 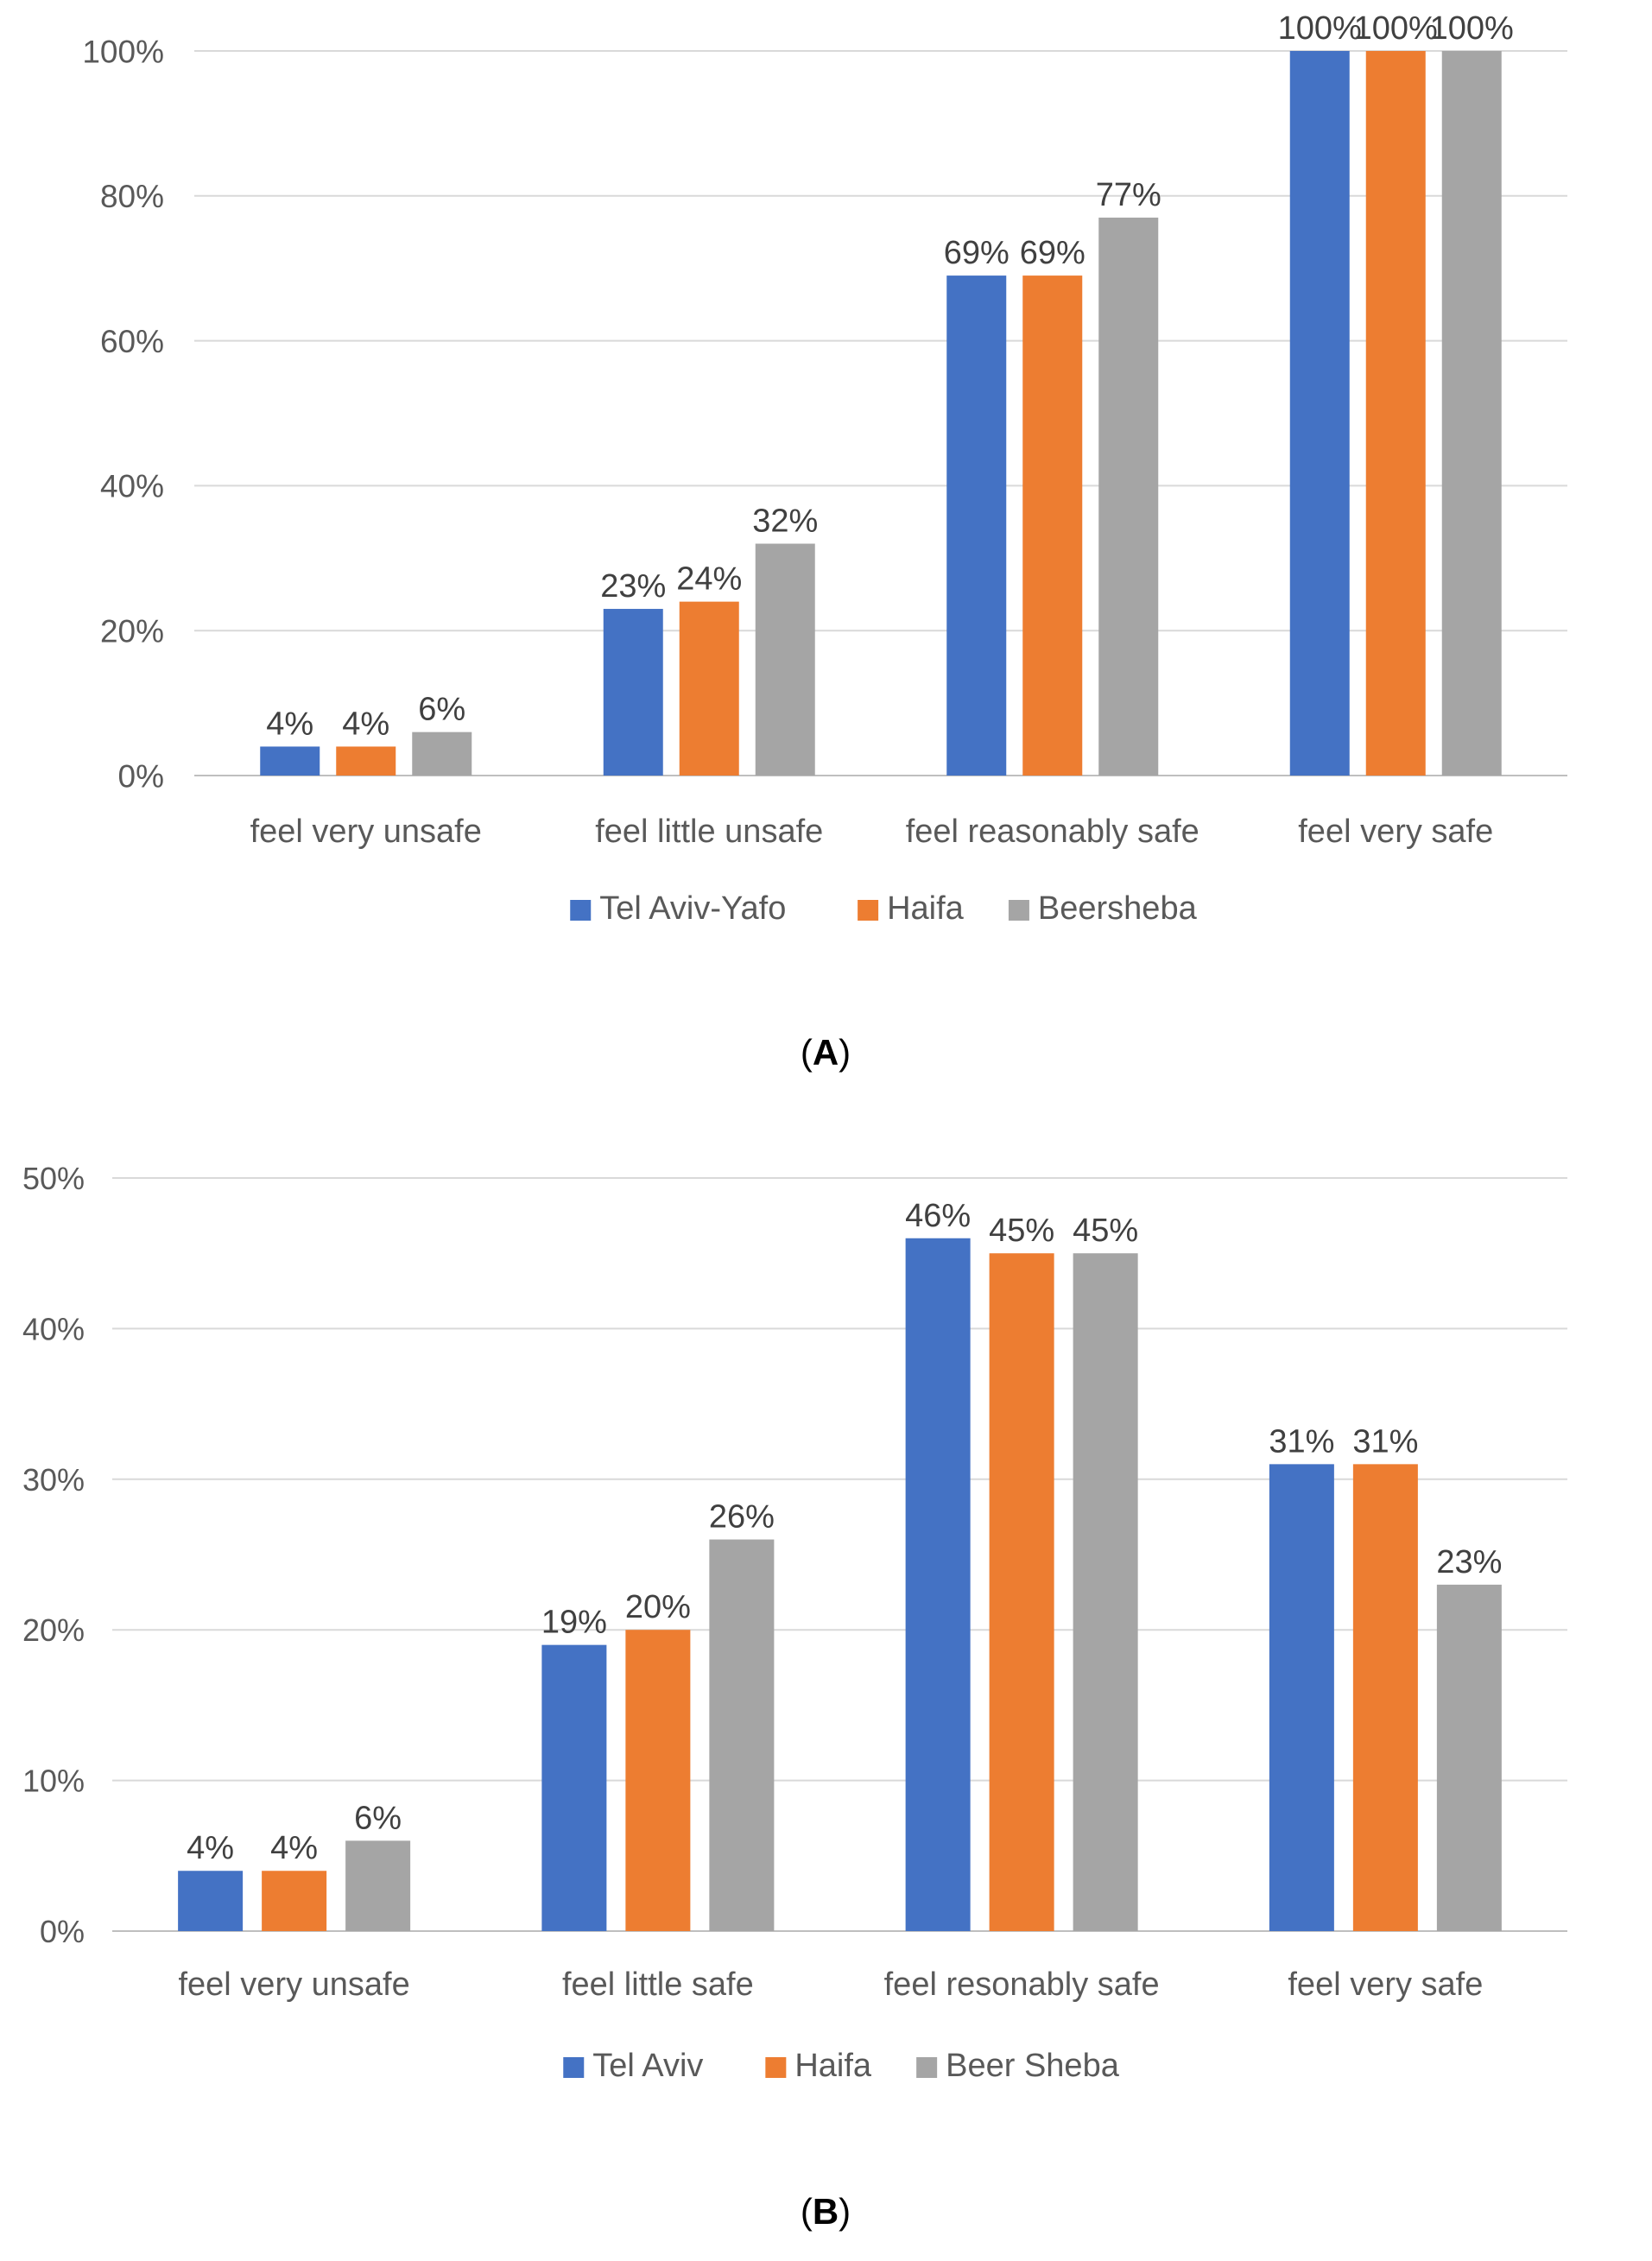 I want to click on panel-caption: (B), so click(x=826, y=2211).